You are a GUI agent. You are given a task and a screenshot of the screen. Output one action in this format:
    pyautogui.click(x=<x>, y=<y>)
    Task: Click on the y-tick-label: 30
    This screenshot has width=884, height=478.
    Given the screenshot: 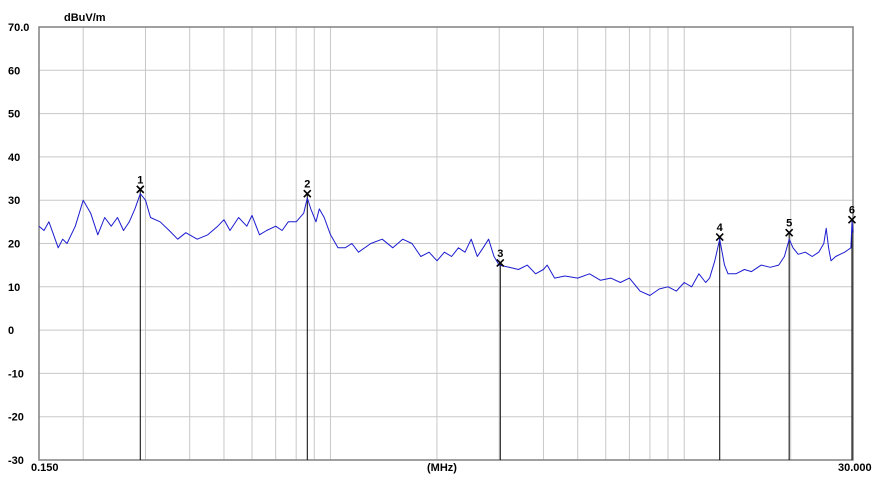 What is the action you would take?
    pyautogui.click(x=14, y=201)
    